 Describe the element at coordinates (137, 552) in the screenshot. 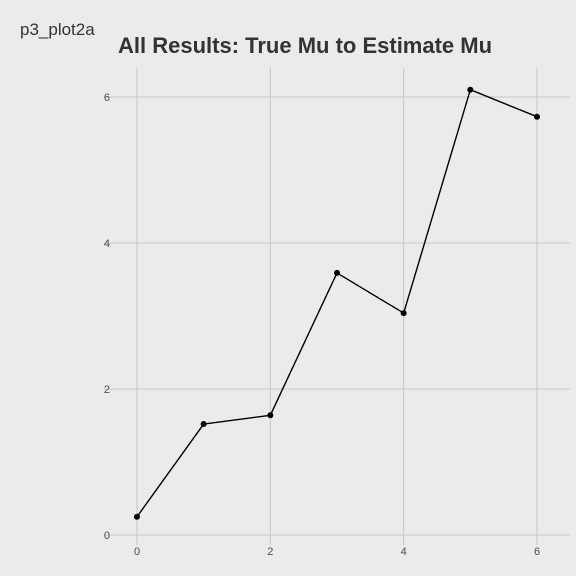

I see `x-tick-label: 0` at that location.